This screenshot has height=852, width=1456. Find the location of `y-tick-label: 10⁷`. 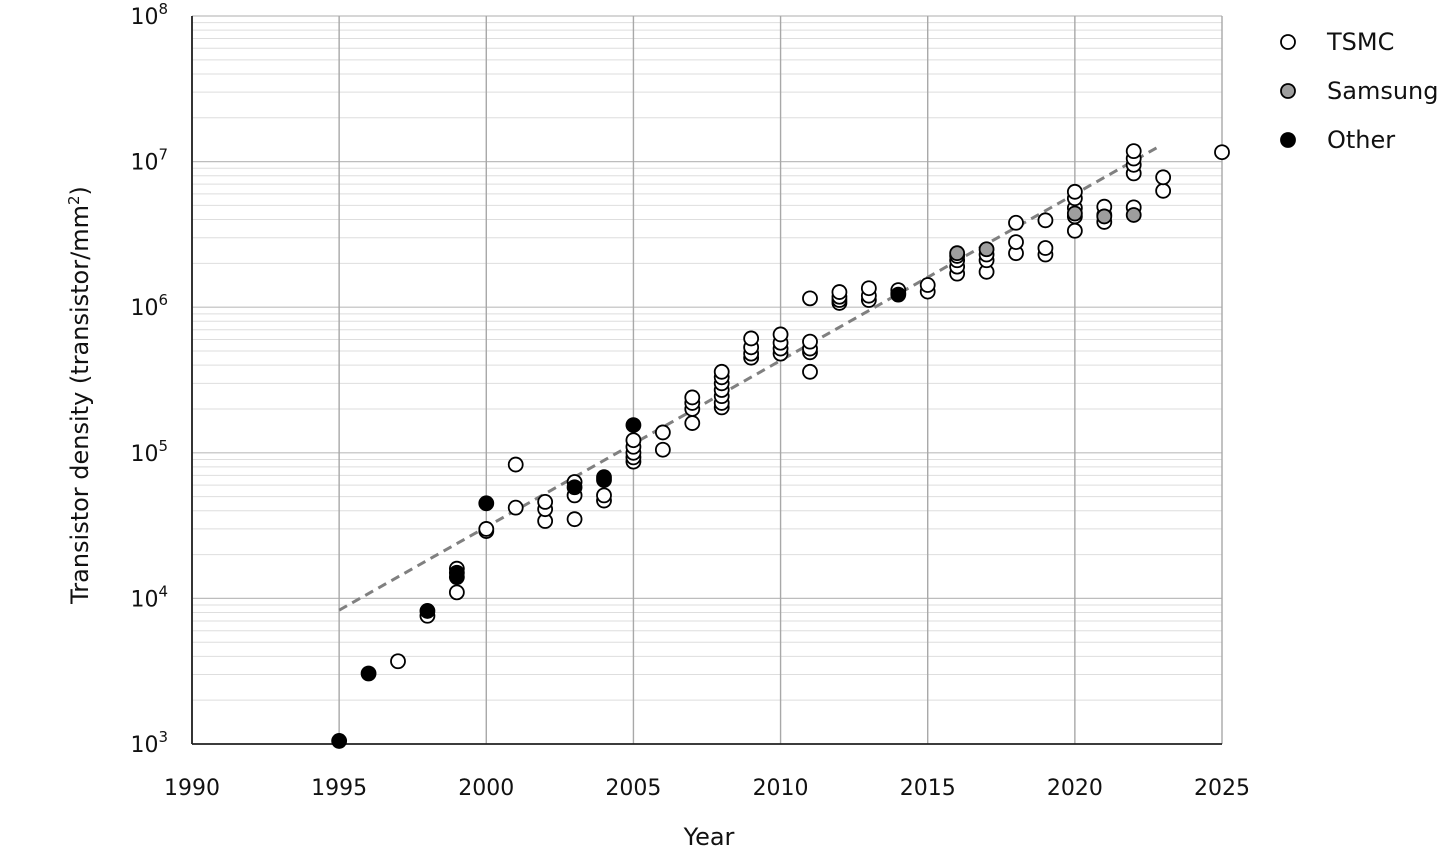

y-tick-label: 10⁷ is located at coordinates (149, 161).